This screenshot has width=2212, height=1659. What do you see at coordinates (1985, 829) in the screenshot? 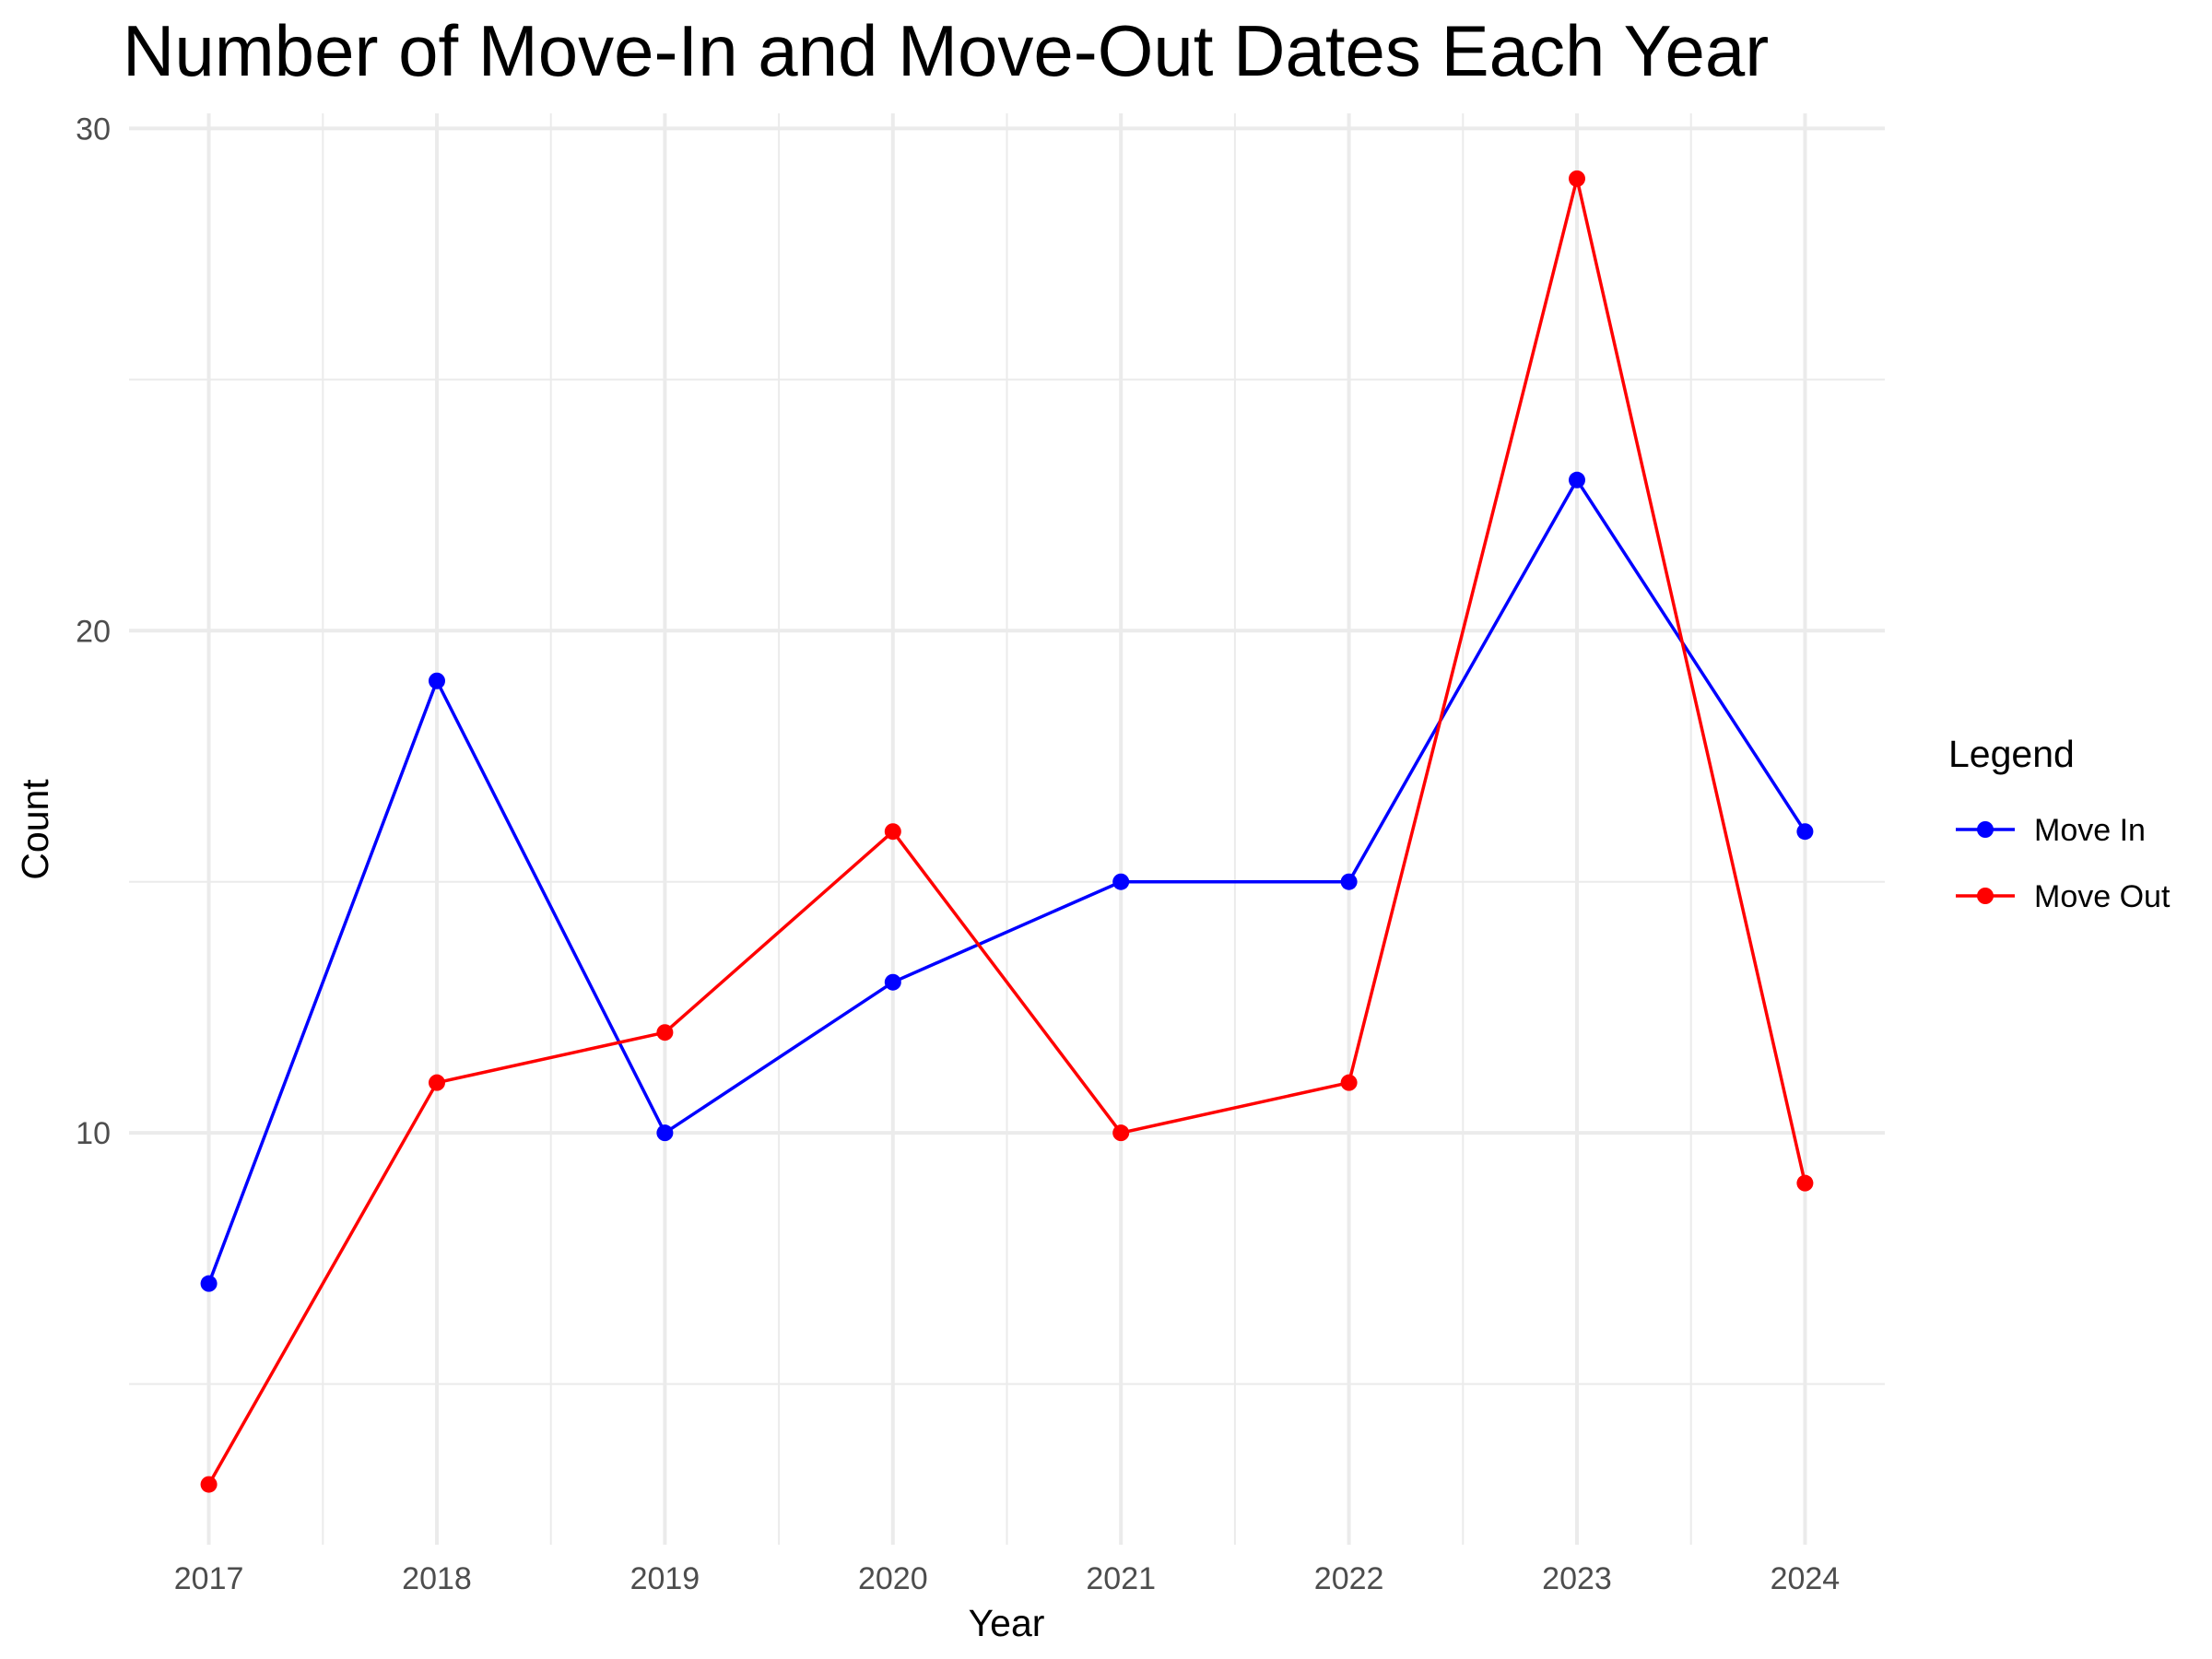
I see `legend-key-point-move-in` at bounding box center [1985, 829].